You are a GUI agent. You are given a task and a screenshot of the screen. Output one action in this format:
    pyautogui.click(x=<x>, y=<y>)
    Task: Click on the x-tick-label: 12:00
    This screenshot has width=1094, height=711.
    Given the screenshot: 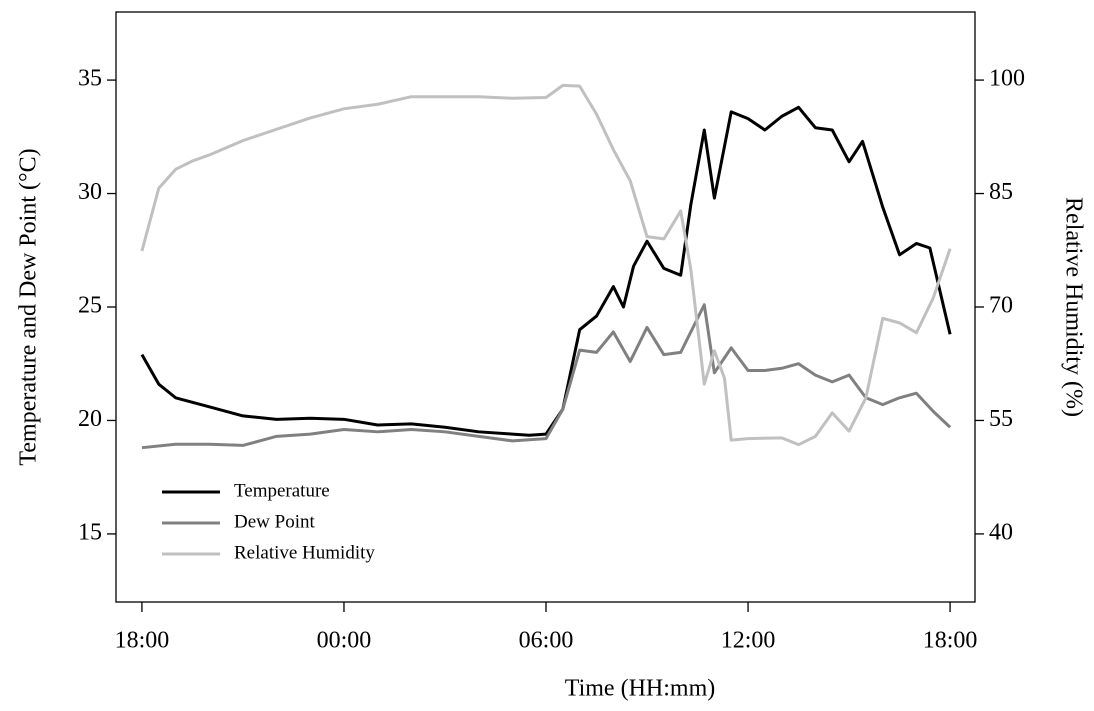 What is the action you would take?
    pyautogui.click(x=748, y=641)
    